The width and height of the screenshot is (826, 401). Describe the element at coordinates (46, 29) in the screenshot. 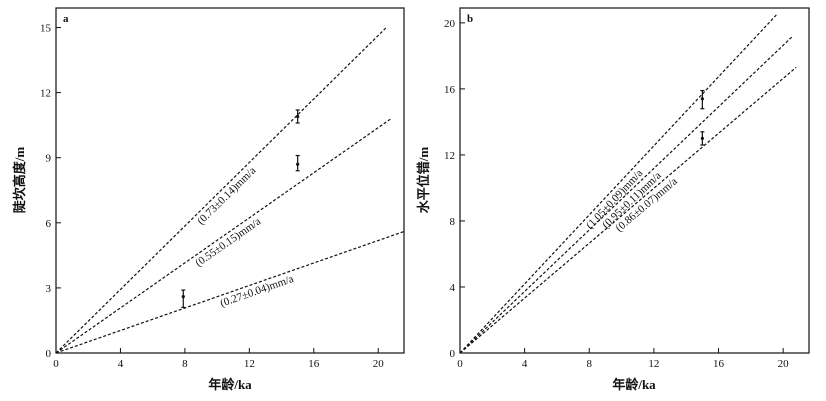

I see `y-tick-label: 15` at that location.